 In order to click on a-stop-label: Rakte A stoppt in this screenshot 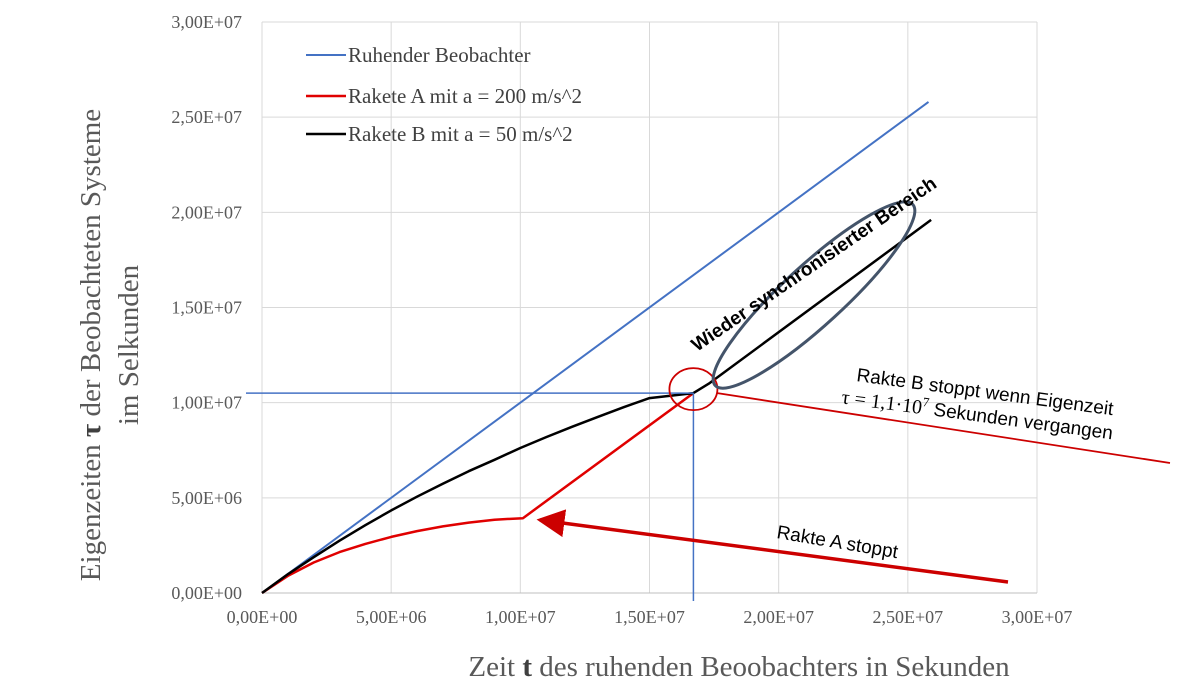, I will do `click(837, 542)`.